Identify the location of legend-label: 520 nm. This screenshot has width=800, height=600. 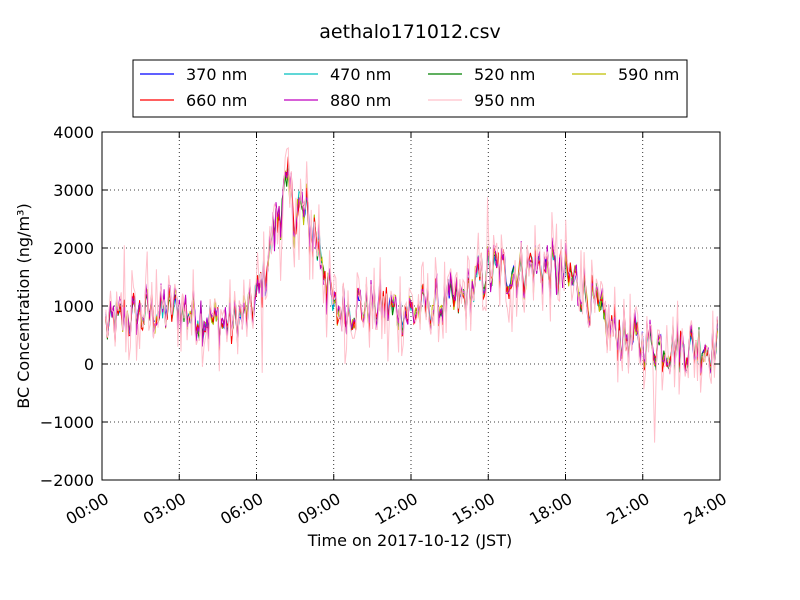
(504, 74).